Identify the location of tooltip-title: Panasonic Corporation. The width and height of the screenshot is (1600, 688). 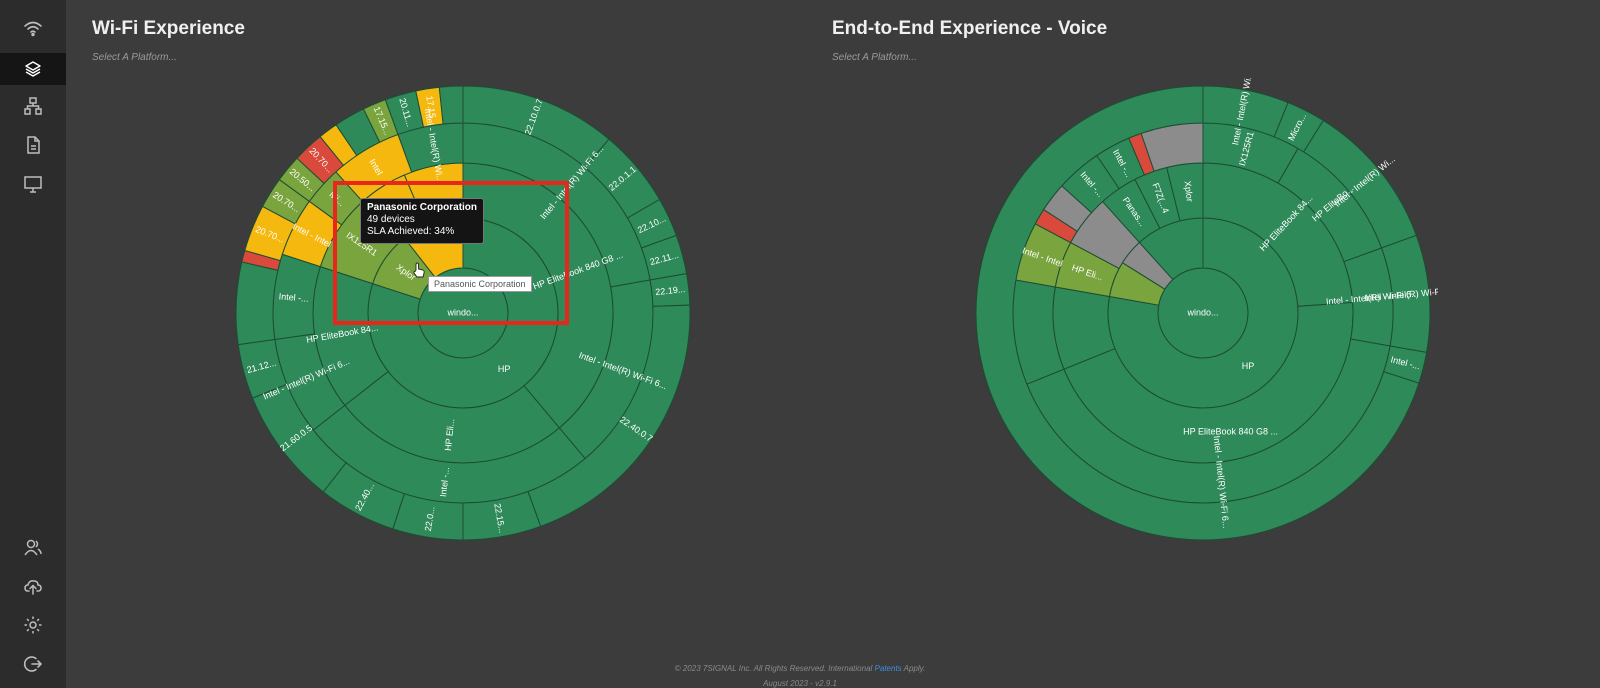
(422, 207).